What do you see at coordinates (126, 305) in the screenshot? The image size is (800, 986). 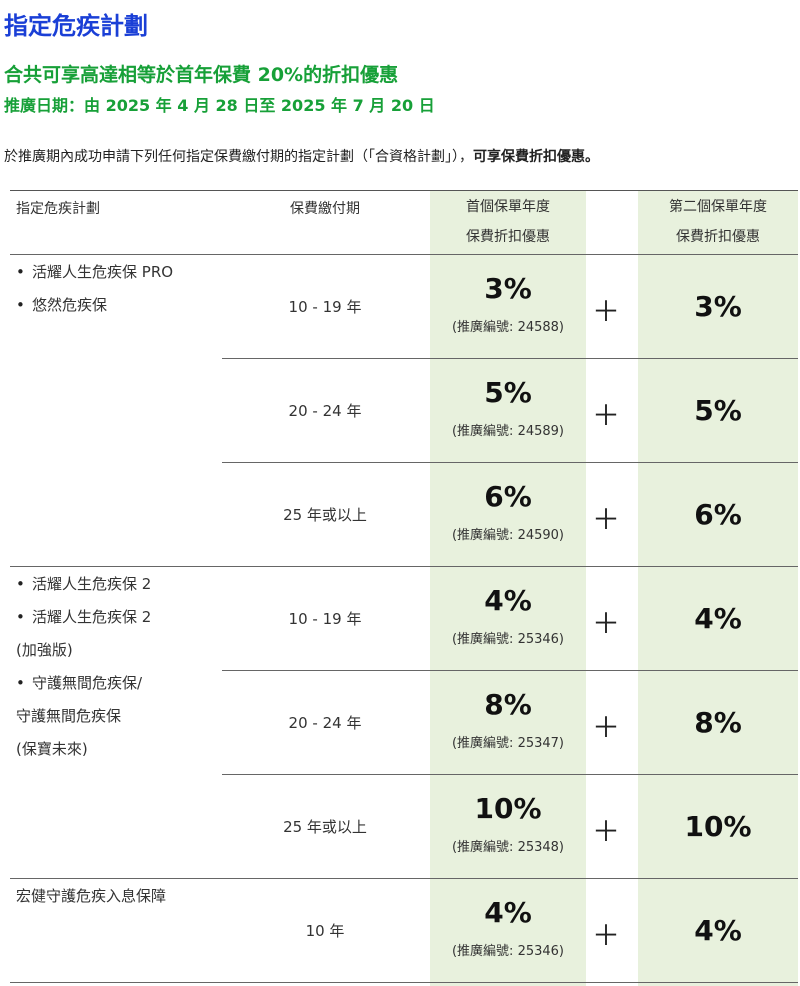 I see `plan-name: 悠然危疾保` at bounding box center [126, 305].